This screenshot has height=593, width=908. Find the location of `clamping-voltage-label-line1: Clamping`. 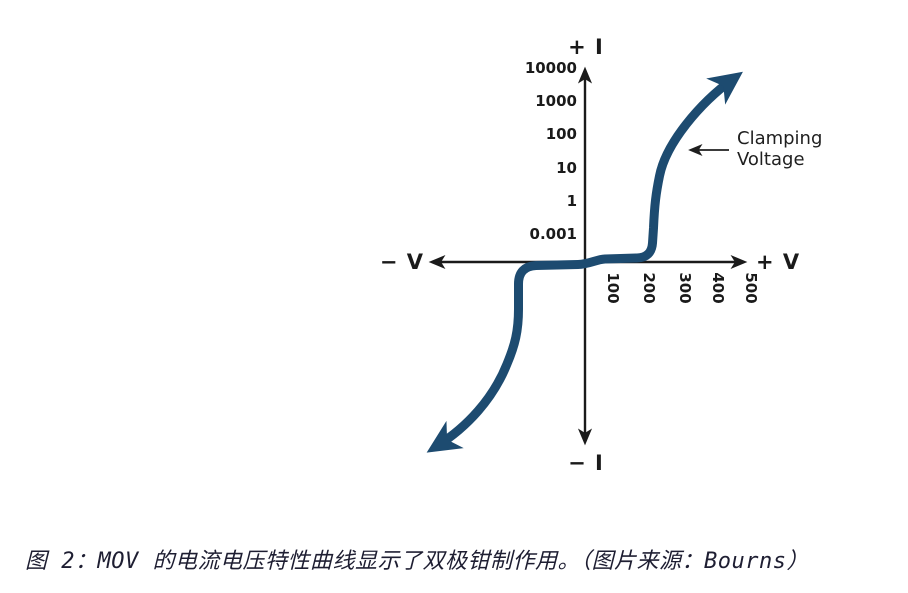

clamping-voltage-label-line1: Clamping is located at coordinates (779, 138).